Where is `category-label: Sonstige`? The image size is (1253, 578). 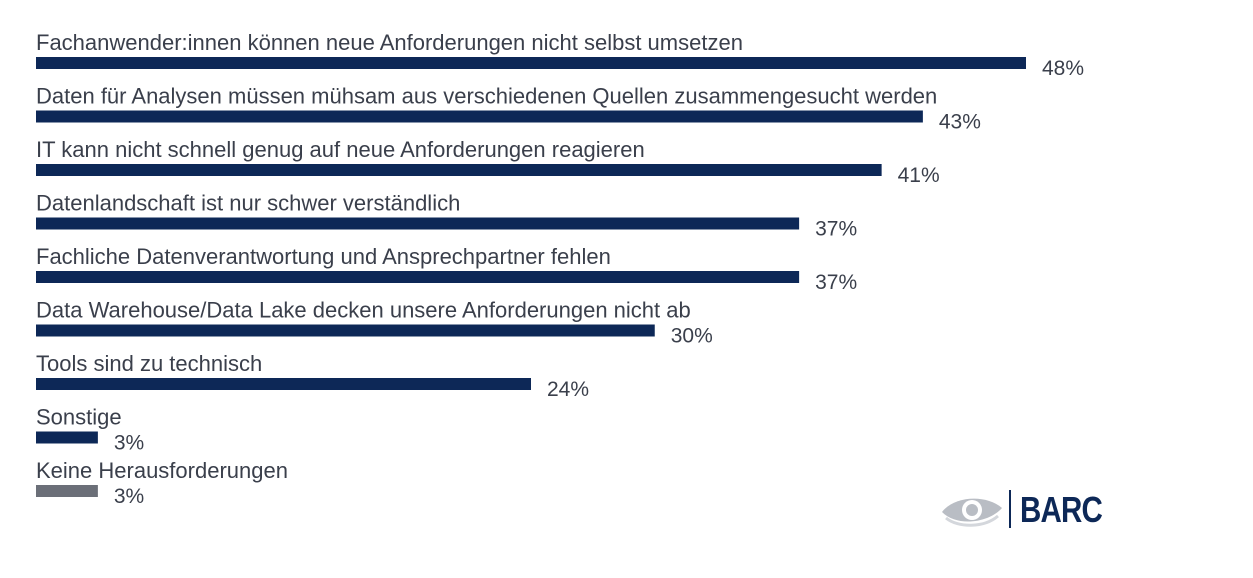
category-label: Sonstige is located at coordinates (79, 417).